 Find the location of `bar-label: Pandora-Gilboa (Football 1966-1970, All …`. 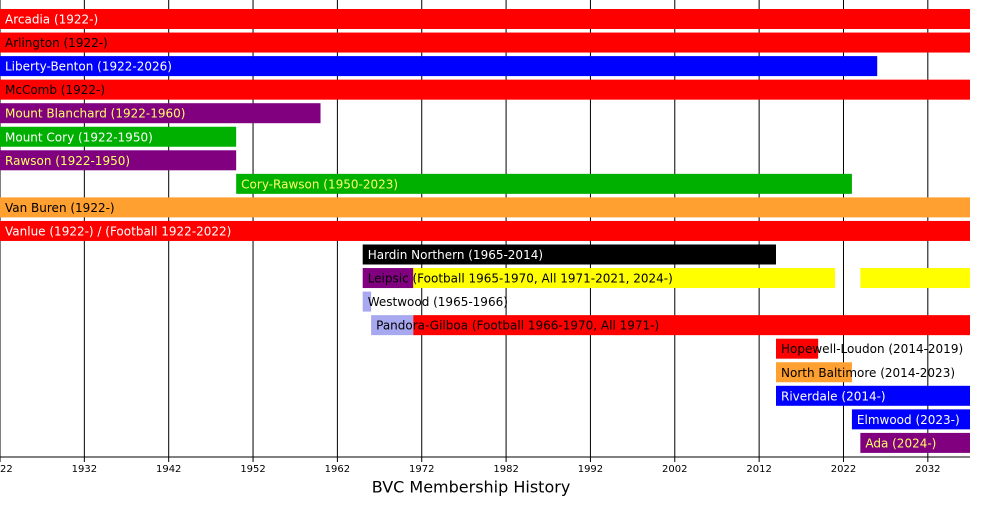

bar-label: Pandora-Gilboa (Football 1966-1970, All … is located at coordinates (517, 326).